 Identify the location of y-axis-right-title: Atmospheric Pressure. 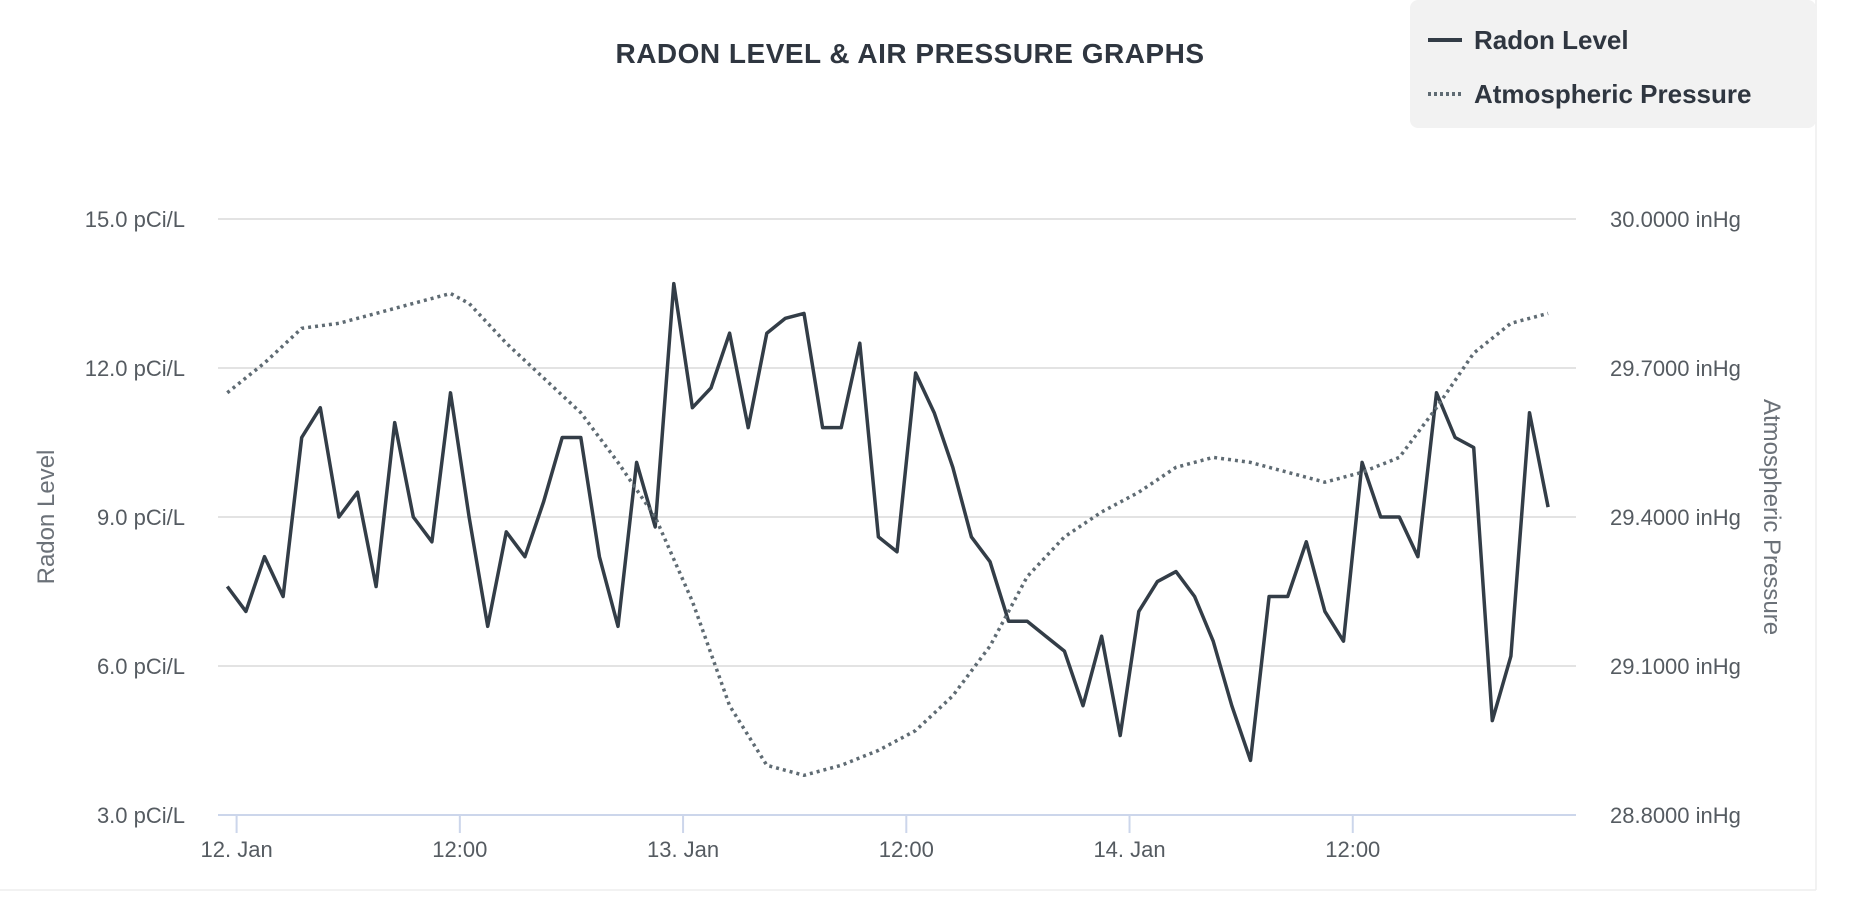
(1771, 517).